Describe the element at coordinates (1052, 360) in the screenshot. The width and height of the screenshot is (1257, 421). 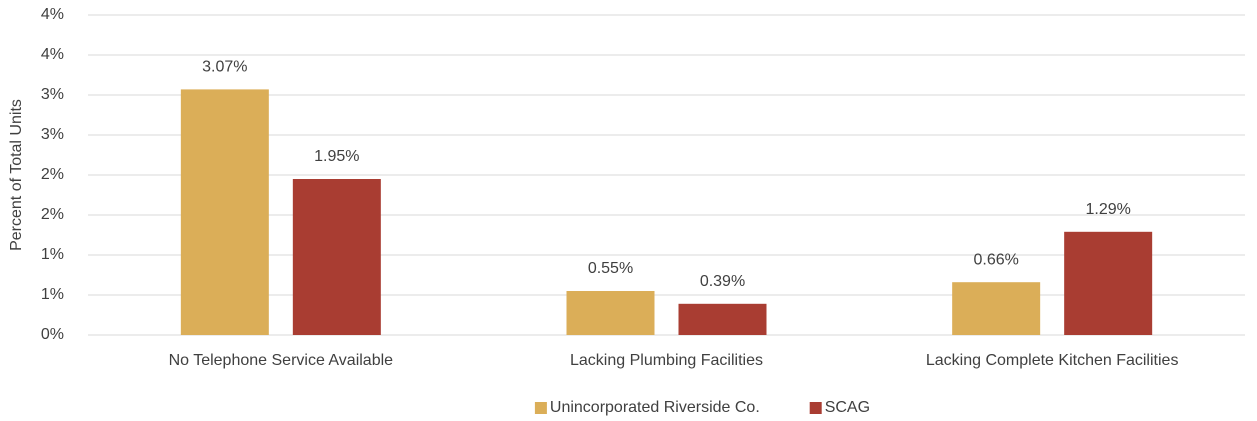
I see `x-tick-label: Lacking Complete Kitchen Facilities` at that location.